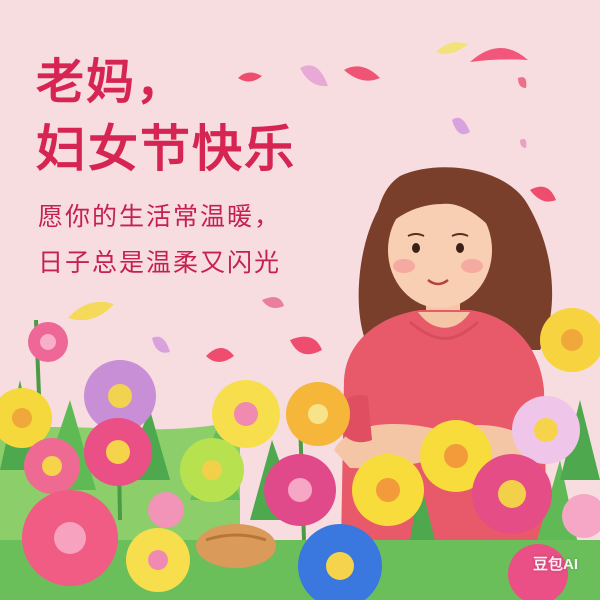 The height and width of the screenshot is (600, 600). I want to click on flower-yellow-left, so click(26, 418).